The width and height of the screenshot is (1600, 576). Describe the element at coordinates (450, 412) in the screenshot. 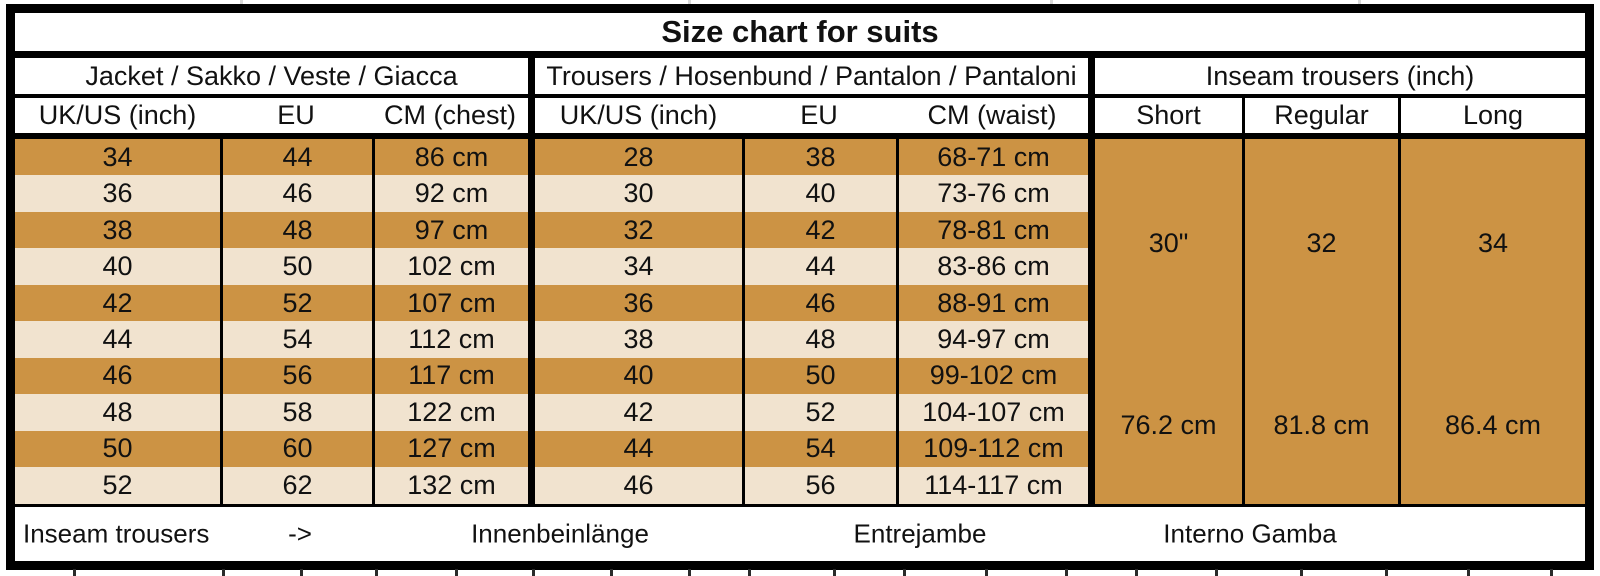

I see `table-cell: 122 cm` at that location.